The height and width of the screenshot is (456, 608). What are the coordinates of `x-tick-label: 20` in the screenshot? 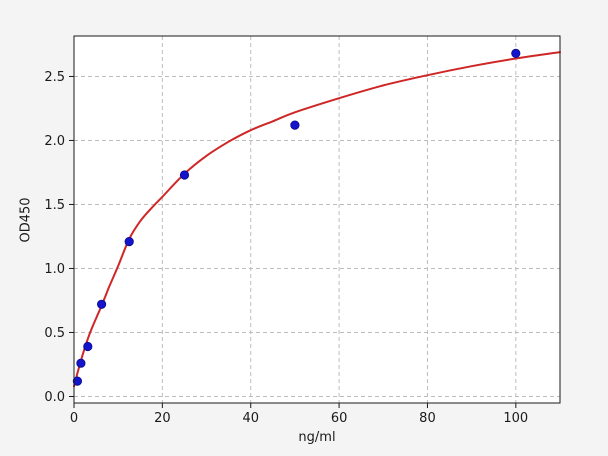 It's located at (162, 418).